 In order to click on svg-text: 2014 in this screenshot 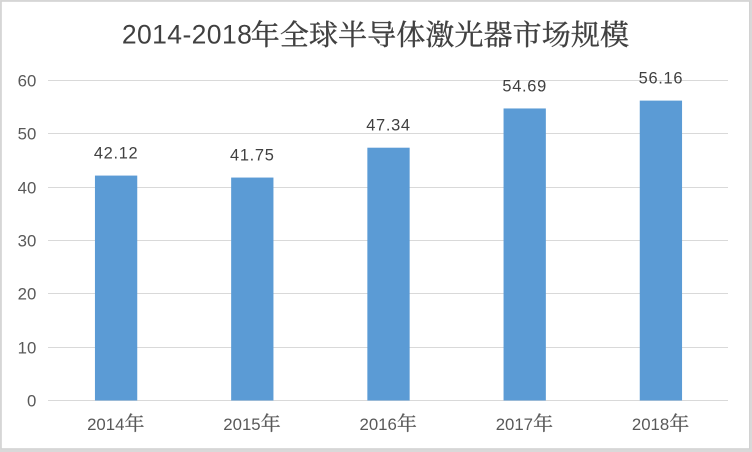, I will do `click(105, 424)`.